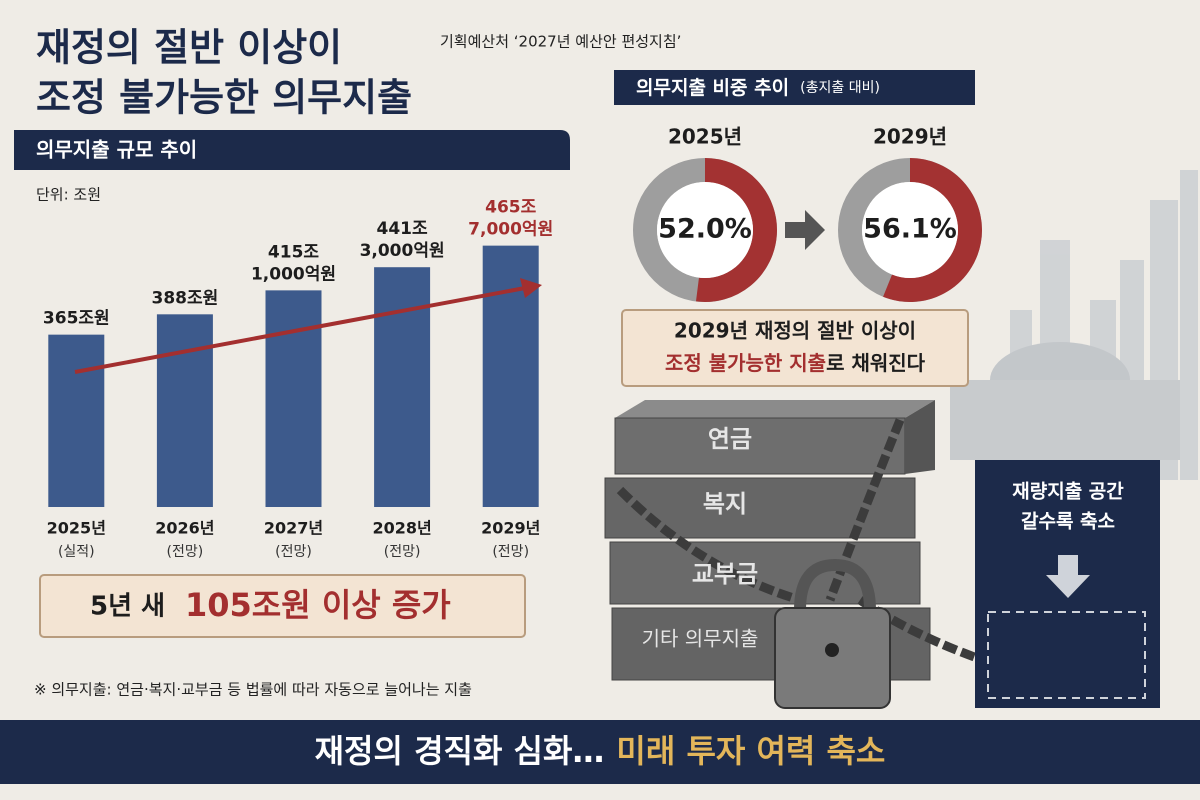 Image resolution: width=1200 pixels, height=800 pixels. Describe the element at coordinates (293, 252) in the screenshot. I see `value-label: 415조` at that location.